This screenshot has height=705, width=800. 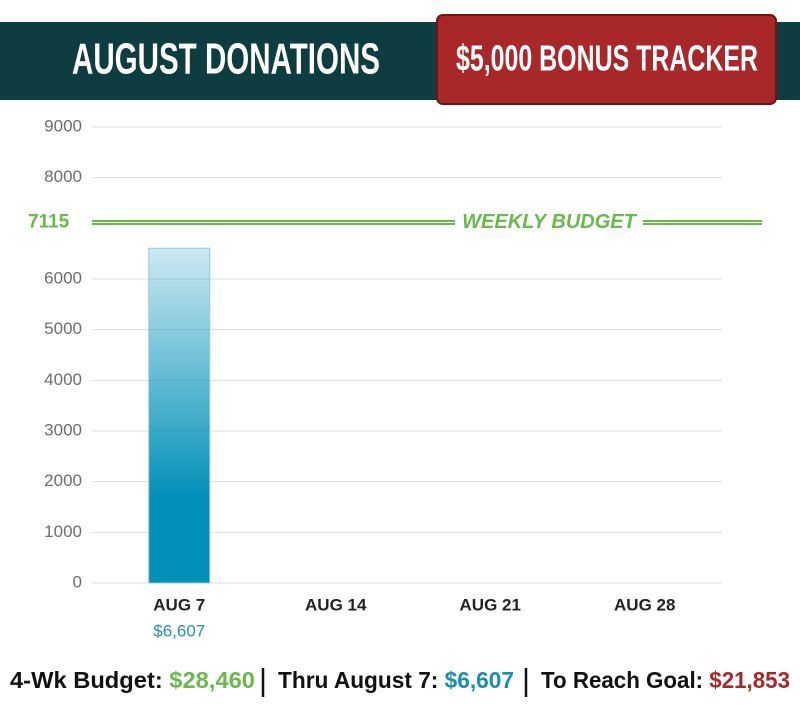 What do you see at coordinates (749, 680) in the screenshot?
I see `footer-value: $21,853` at bounding box center [749, 680].